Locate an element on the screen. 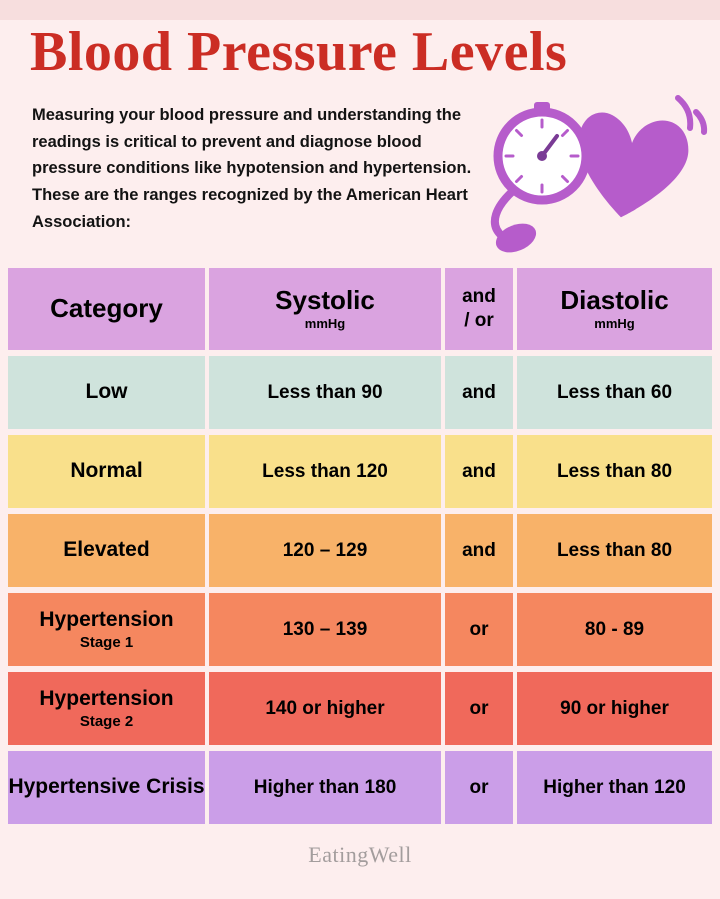  header-connector-cell: and / or is located at coordinates (479, 309).